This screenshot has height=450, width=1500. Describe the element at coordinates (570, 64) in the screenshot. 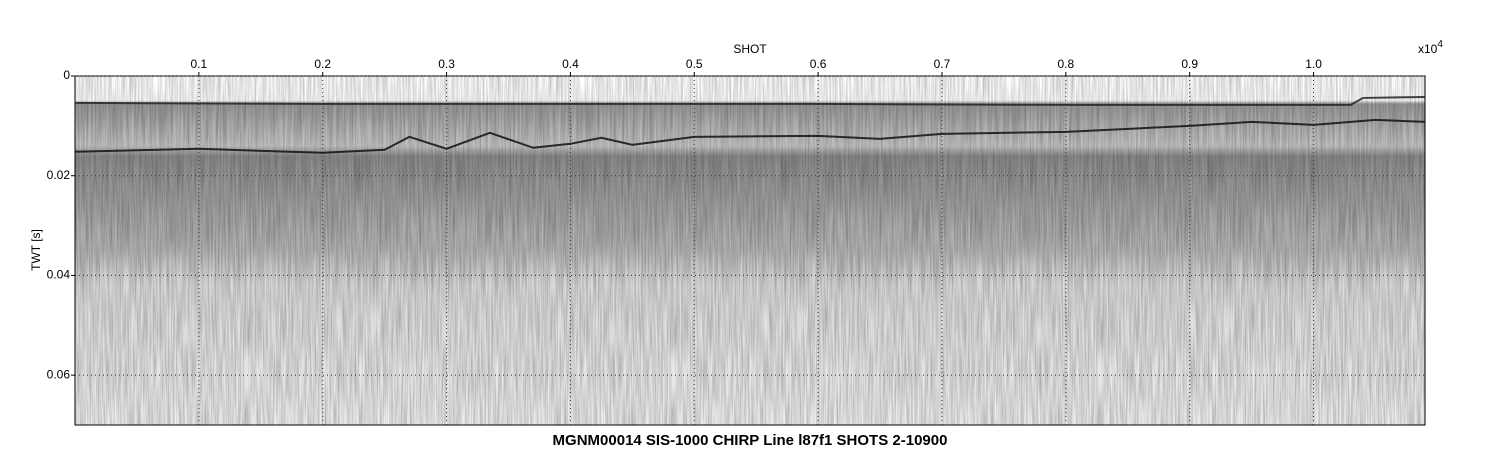

I see `x-tick-label: 0.4` at that location.